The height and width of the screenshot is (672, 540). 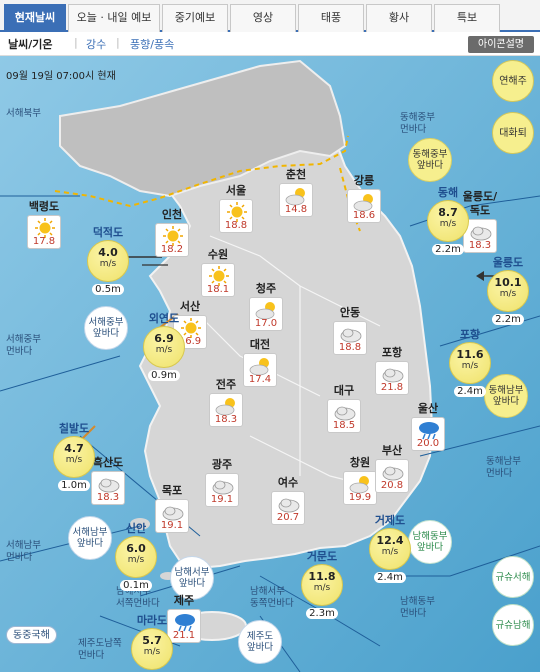 What do you see at coordinates (260, 362) in the screenshot?
I see `city-marker: 대전 17.4` at bounding box center [260, 362].